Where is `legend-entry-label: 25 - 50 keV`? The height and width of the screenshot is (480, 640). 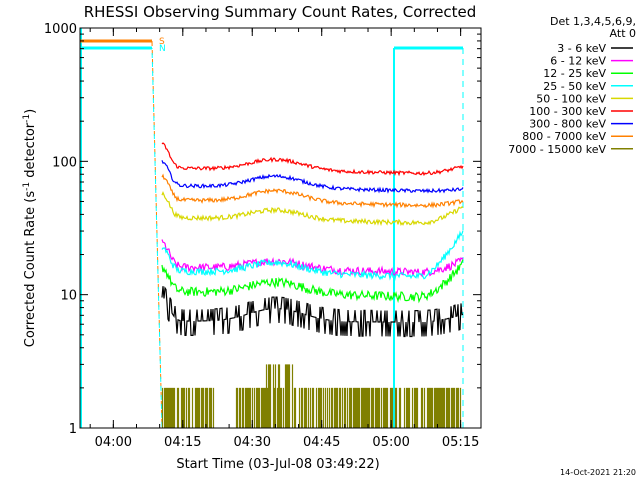 legend-entry-label: 25 - 50 keV is located at coordinates (574, 86).